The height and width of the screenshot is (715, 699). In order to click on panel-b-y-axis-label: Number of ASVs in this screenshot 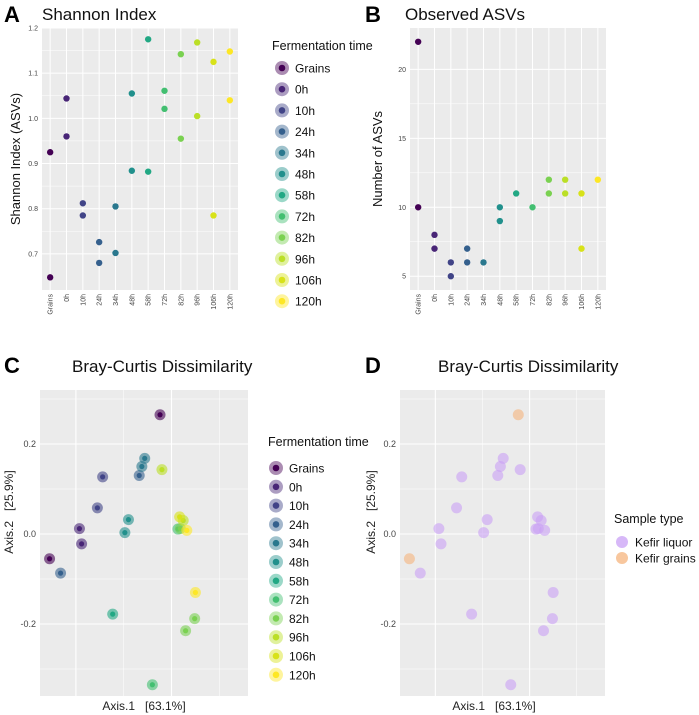, I will do `click(377, 158)`.